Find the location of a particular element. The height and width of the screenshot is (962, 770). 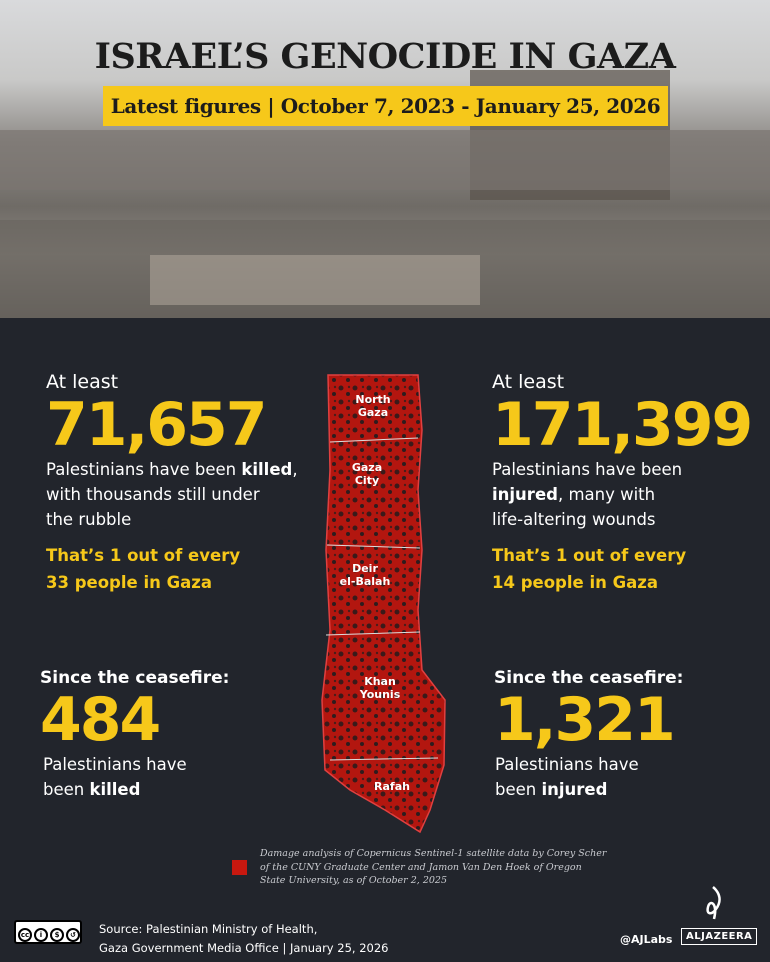

ceasefire-injured-desc: Palestinians have been injured is located at coordinates (567, 777).